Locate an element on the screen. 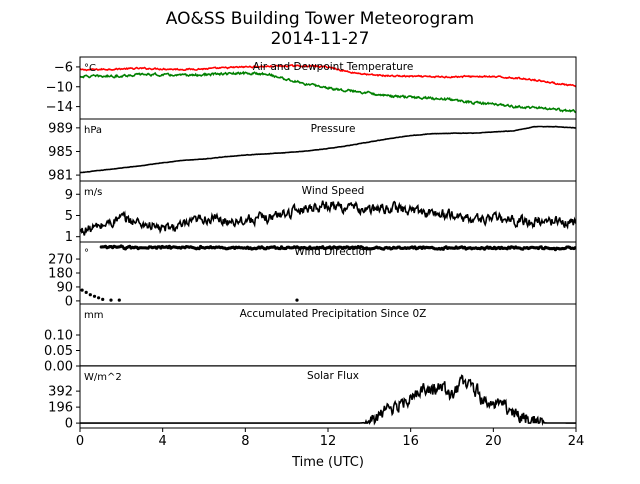 The height and width of the screenshot is (484, 640). panel-unit-label: m/s is located at coordinates (93, 192).